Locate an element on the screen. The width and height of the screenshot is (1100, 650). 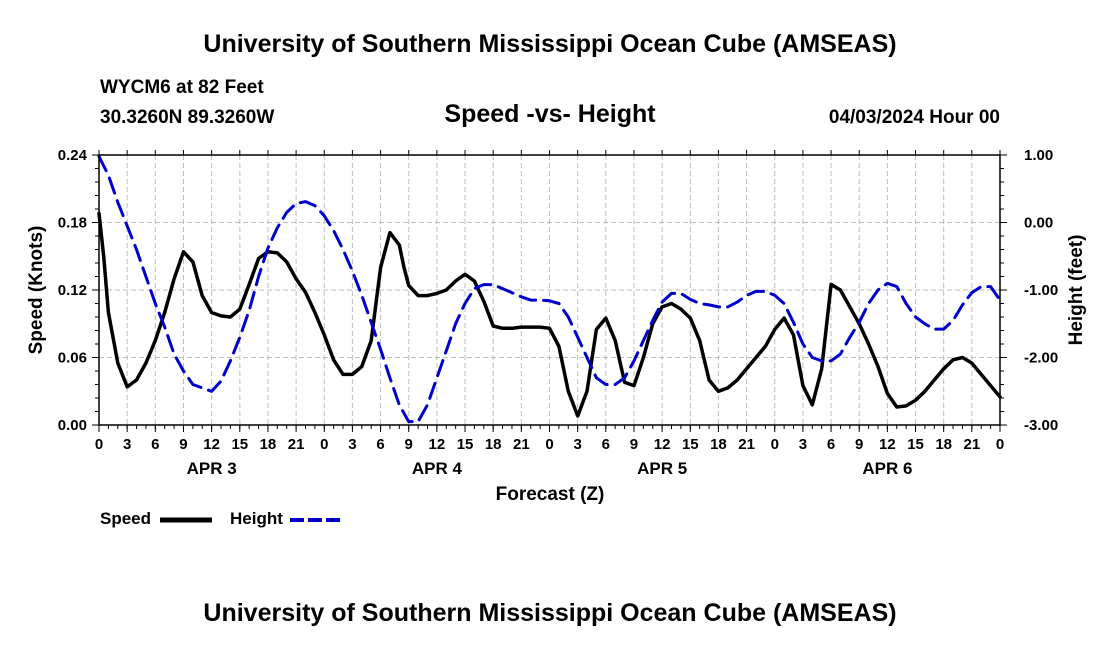
y-axis-title: Speed (Knots) is located at coordinates (36, 290).